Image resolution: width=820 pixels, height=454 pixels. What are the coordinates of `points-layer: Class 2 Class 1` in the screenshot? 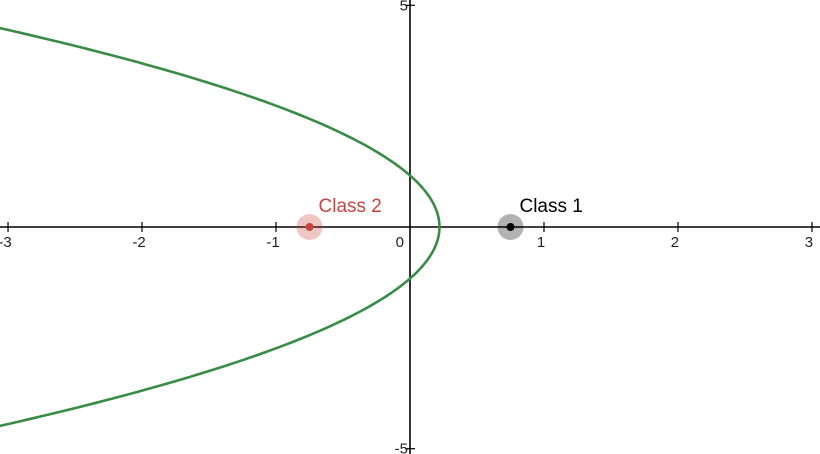 It's located at (439, 218).